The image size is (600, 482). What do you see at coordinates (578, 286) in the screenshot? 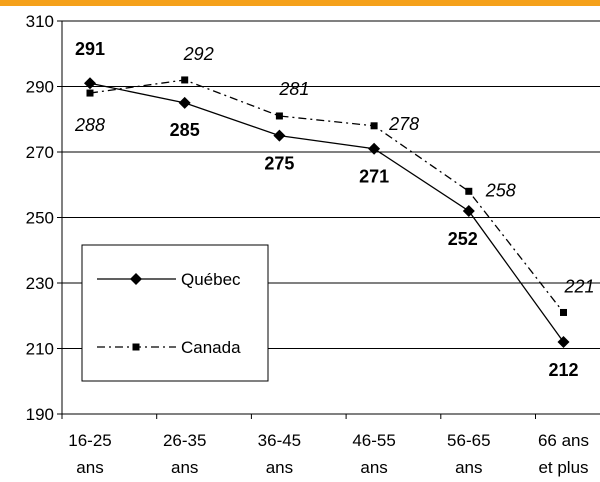
I see `data-label-canada: 221` at bounding box center [578, 286].